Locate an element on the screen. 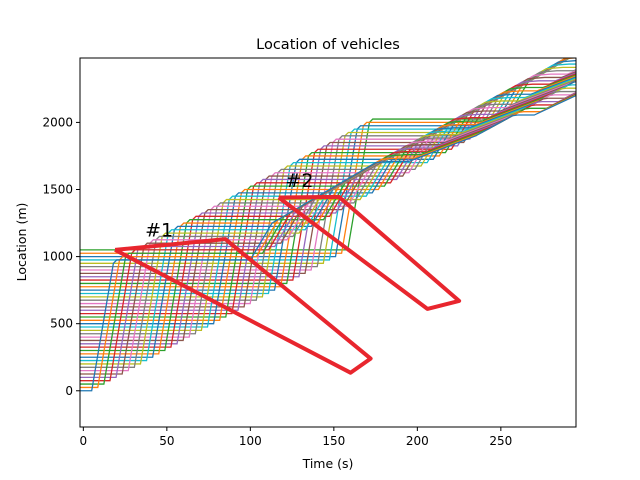 The image size is (640, 480). x-tick-label: 200 is located at coordinates (417, 441).